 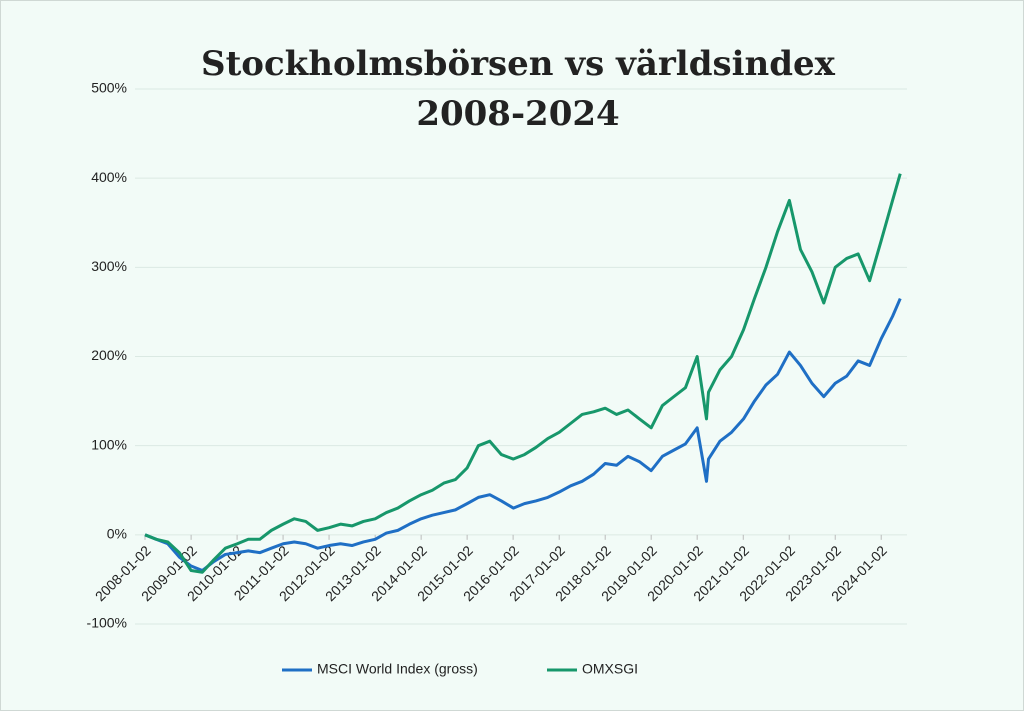 I want to click on y-tick-label: 400%, so click(x=109, y=177).